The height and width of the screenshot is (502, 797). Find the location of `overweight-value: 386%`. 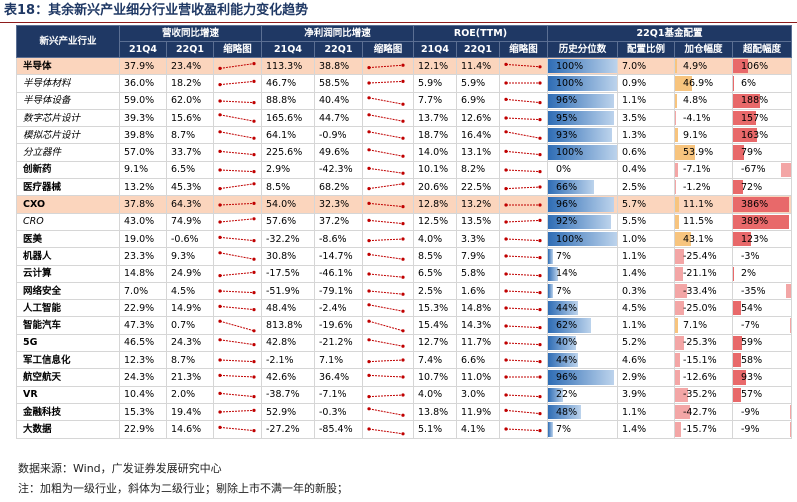

overweight-value: 386% is located at coordinates (755, 205).